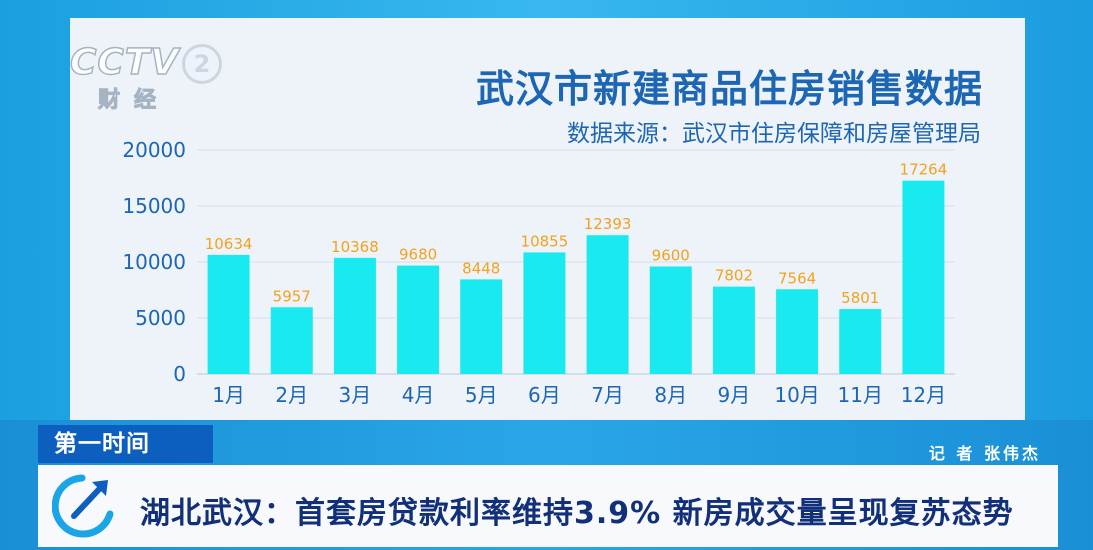 This screenshot has height=550, width=1093. I want to click on data-label: 8448, so click(481, 268).